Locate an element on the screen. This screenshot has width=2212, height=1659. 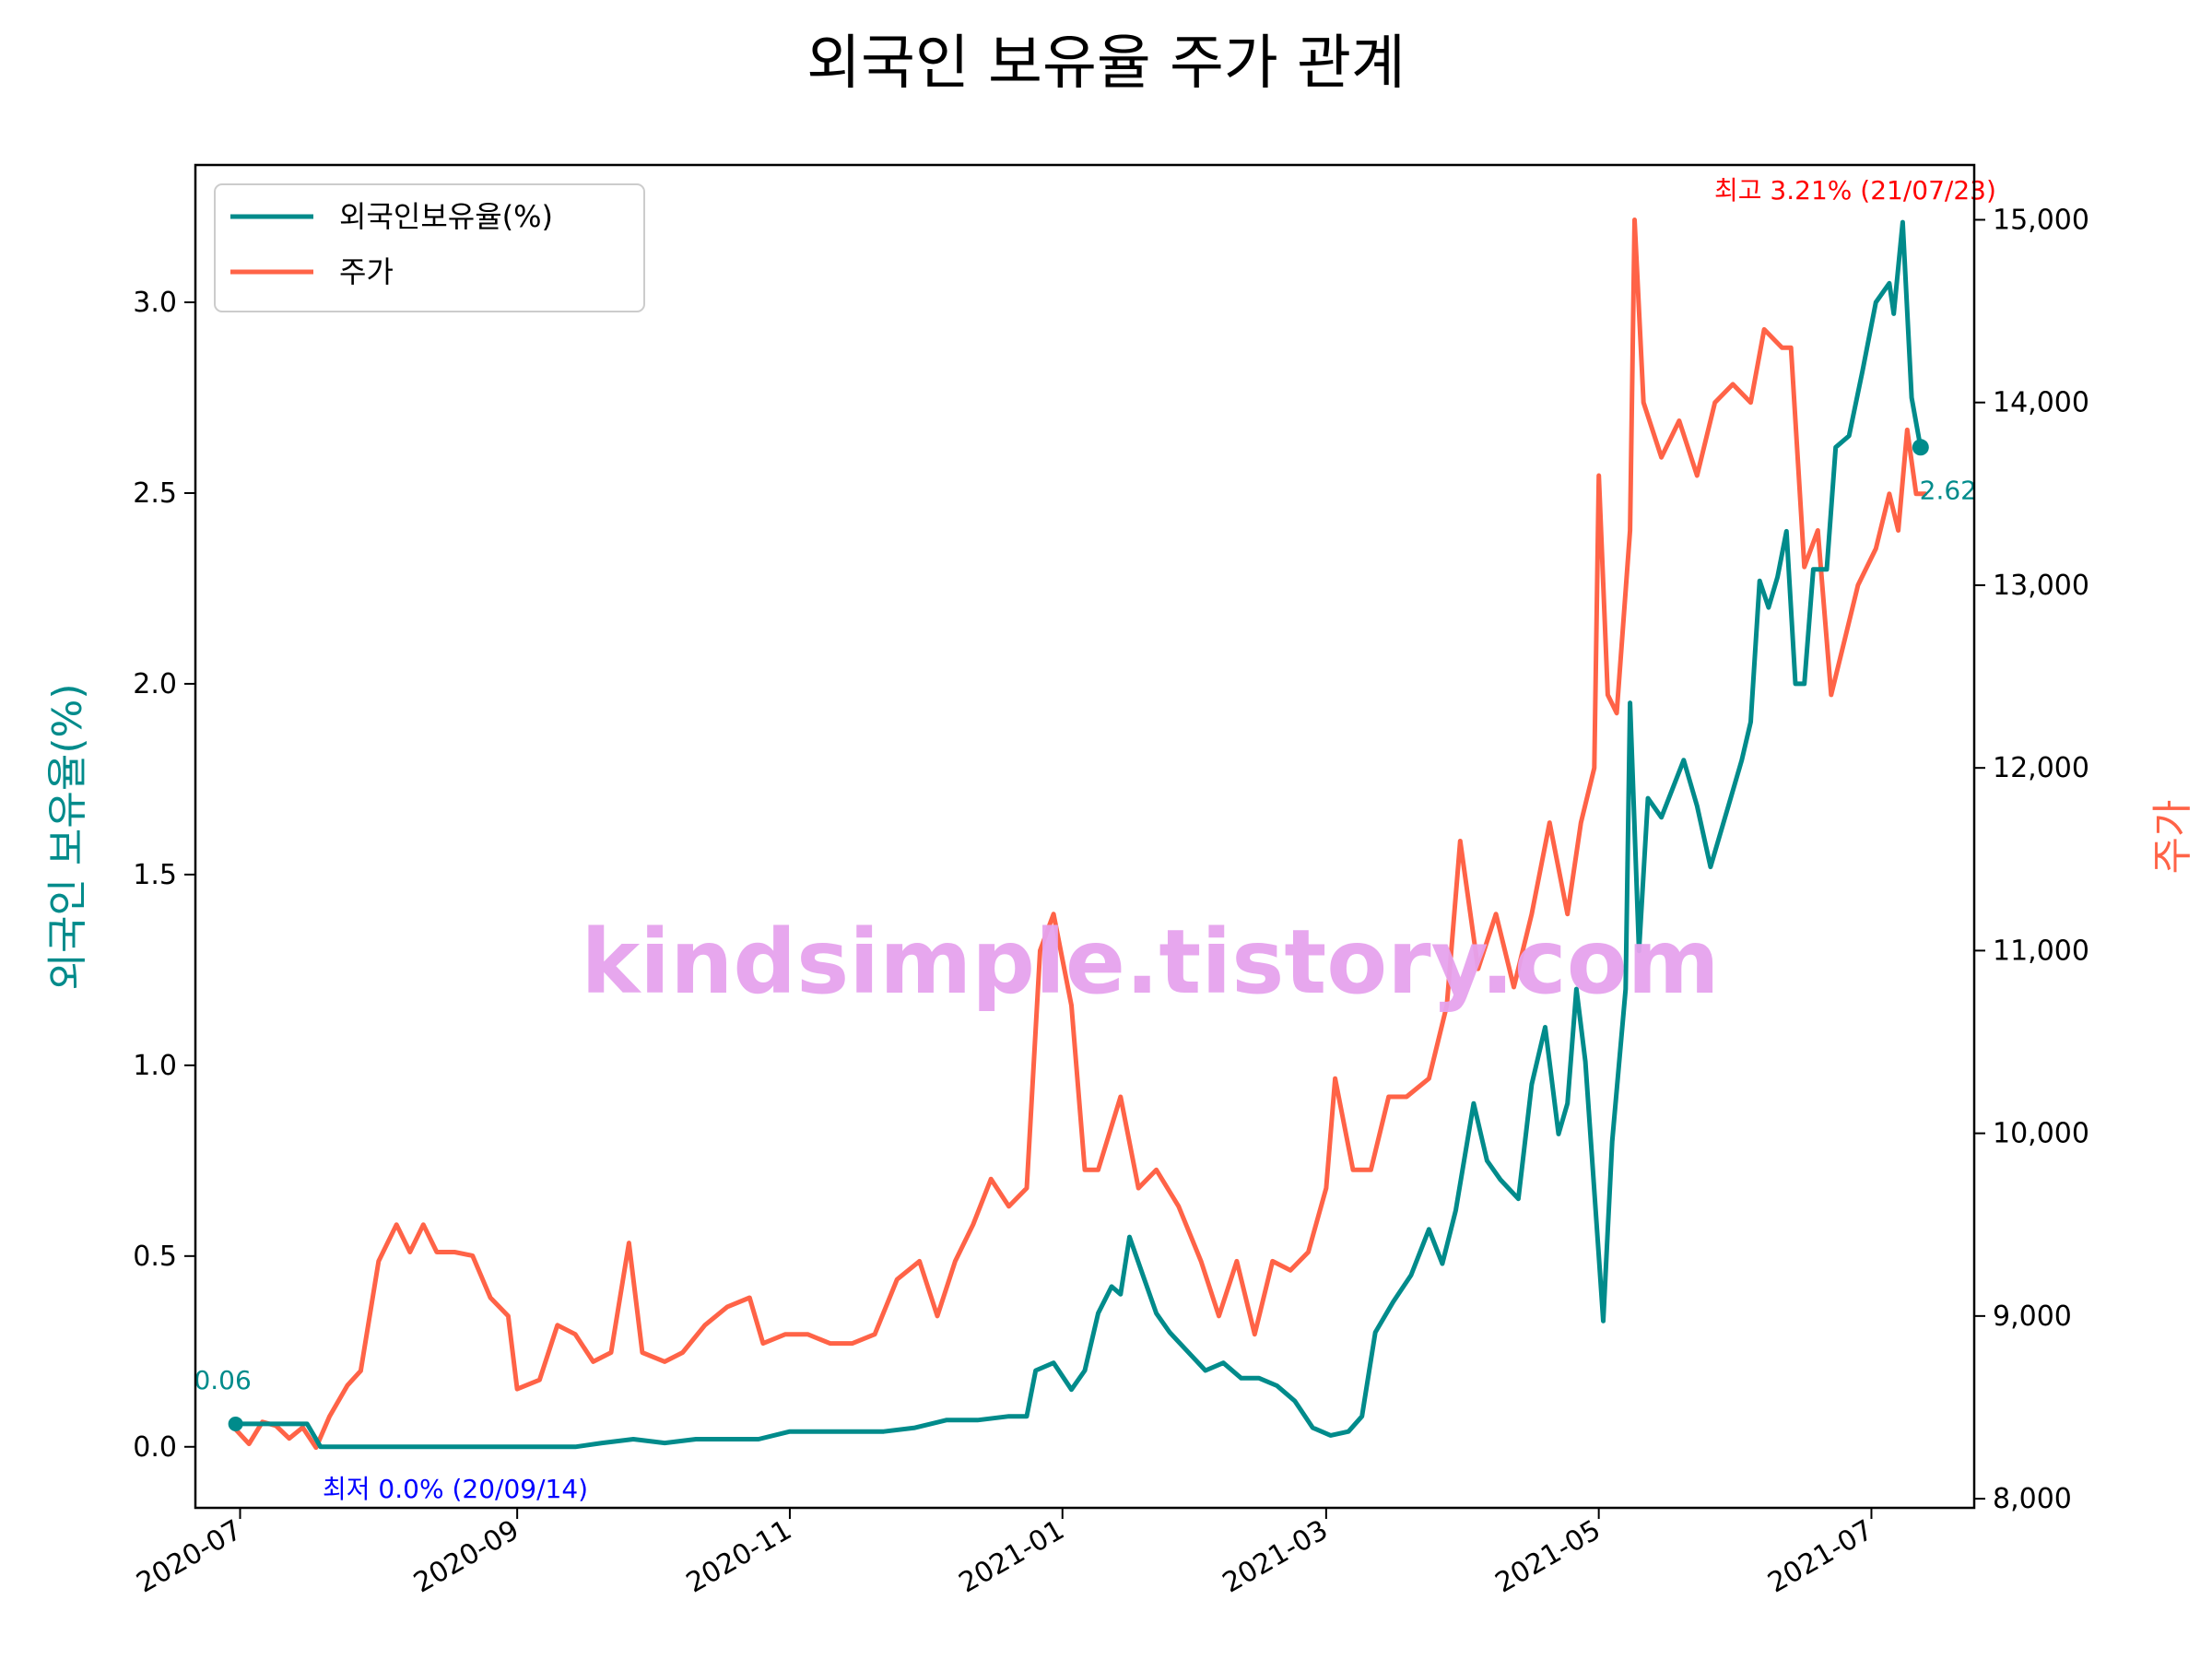
y-right-tick-label: 8,000 is located at coordinates (2032, 1499).